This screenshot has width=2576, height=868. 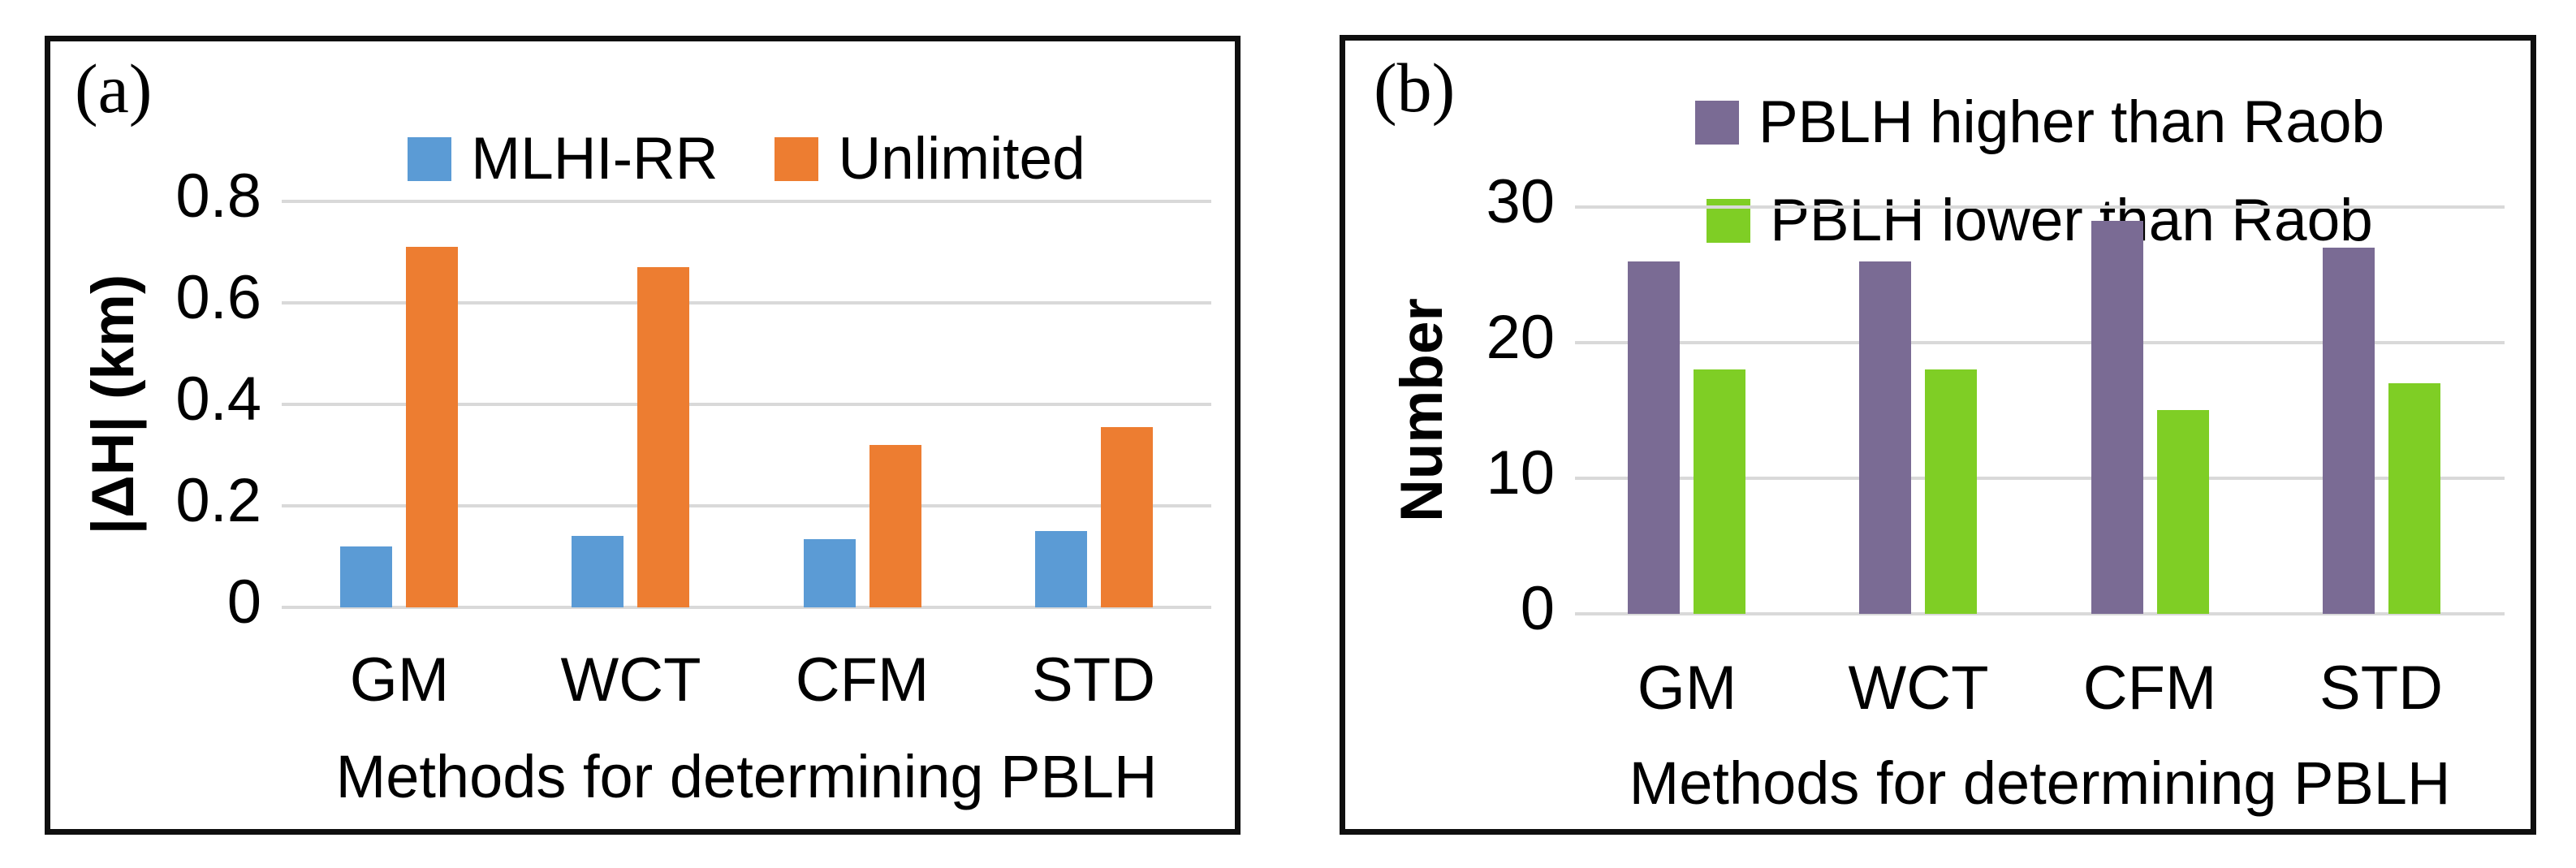 I want to click on bar-mlhi-rr-cfm, so click(x=830, y=573).